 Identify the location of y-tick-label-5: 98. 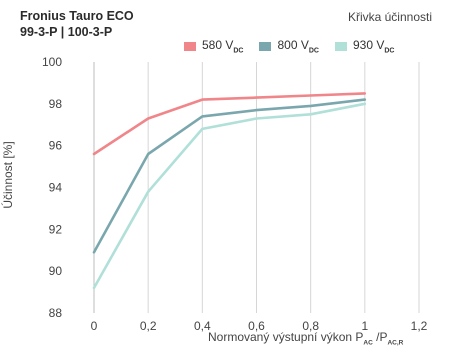
(56, 104).